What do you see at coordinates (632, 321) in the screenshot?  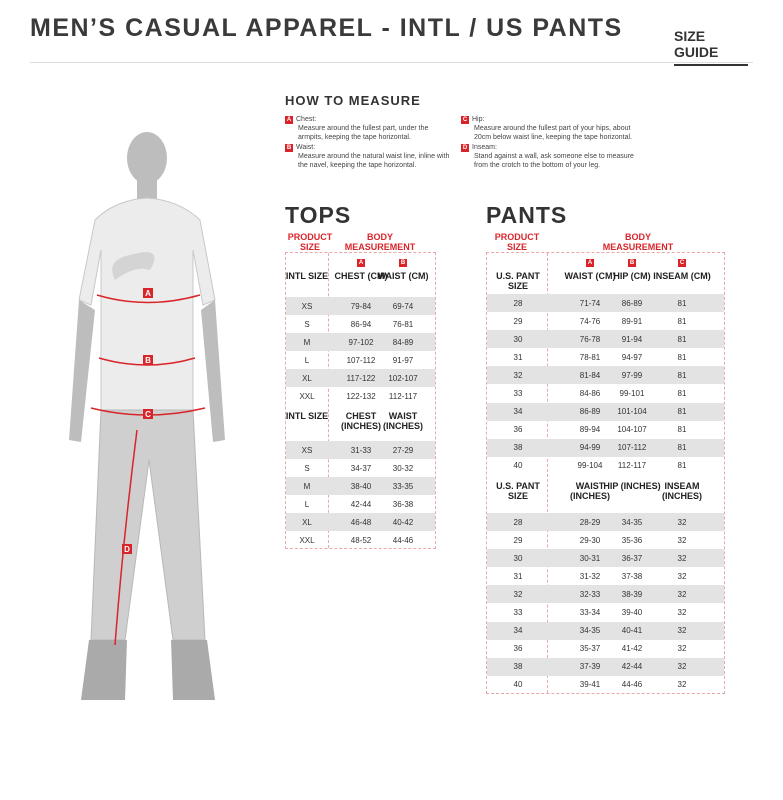 I see `table-cell: 89-91` at bounding box center [632, 321].